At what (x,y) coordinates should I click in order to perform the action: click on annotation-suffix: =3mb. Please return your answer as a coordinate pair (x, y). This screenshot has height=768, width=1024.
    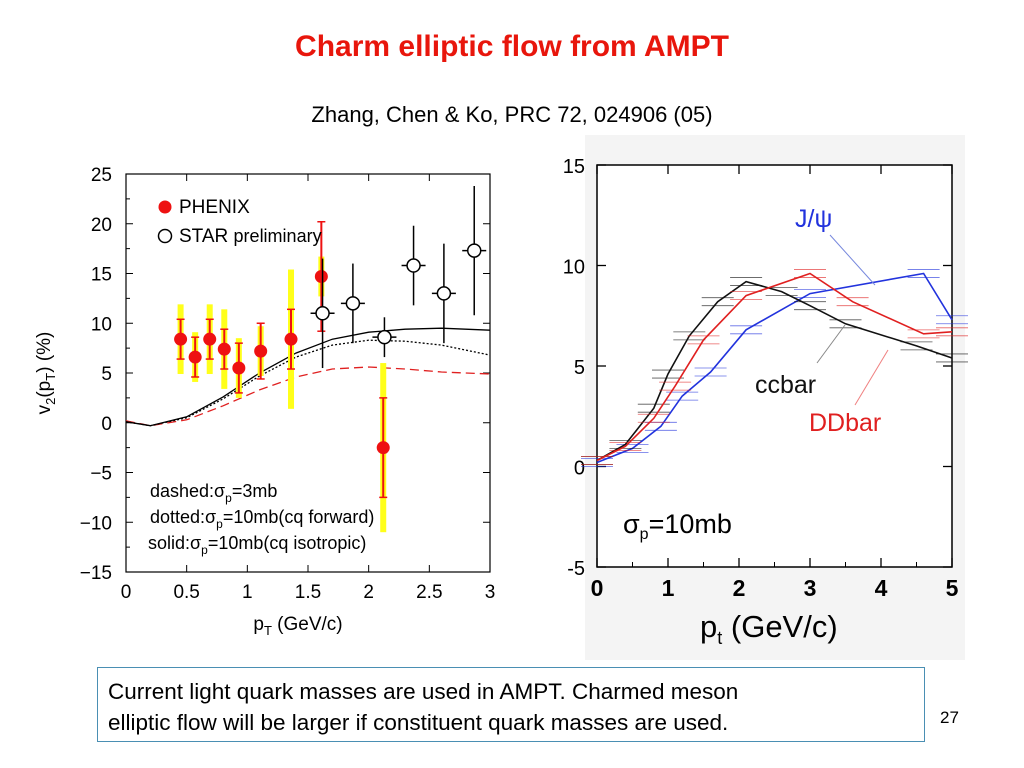
    Looking at the image, I should click on (255, 491).